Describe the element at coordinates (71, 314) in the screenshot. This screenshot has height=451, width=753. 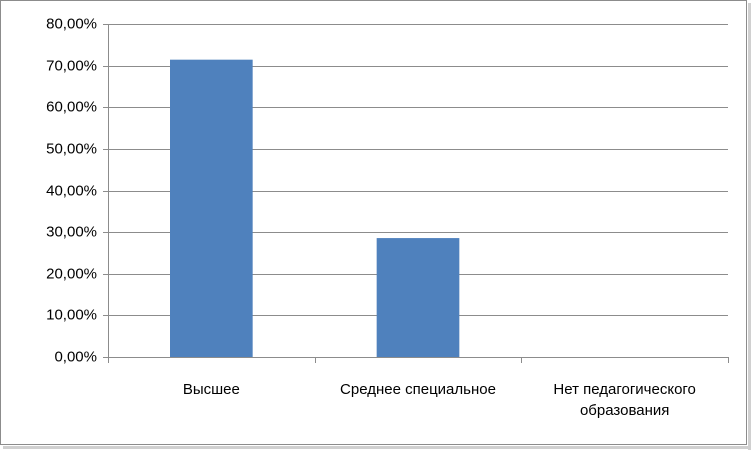
I see `y-tick-label: 10,00%` at that location.